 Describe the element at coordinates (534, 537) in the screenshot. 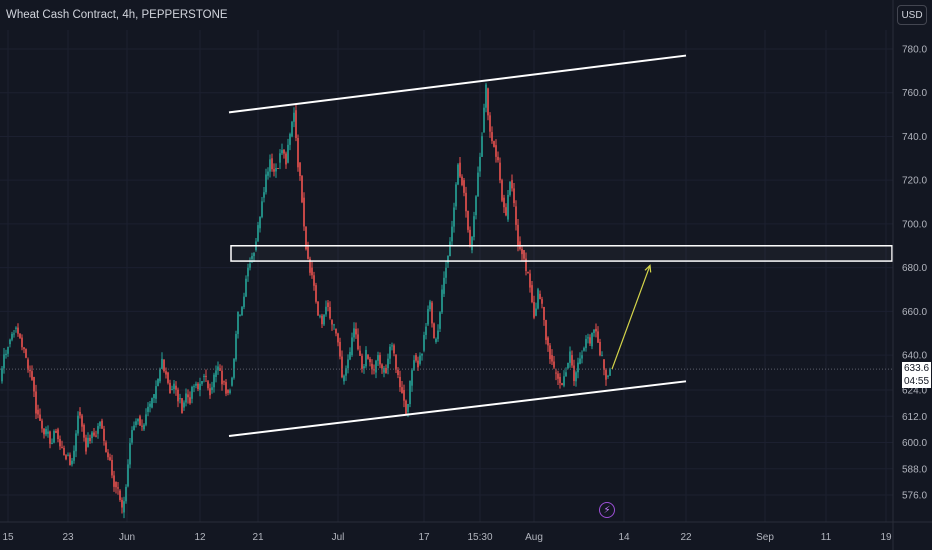

I see `time-tick-label: Aug` at that location.